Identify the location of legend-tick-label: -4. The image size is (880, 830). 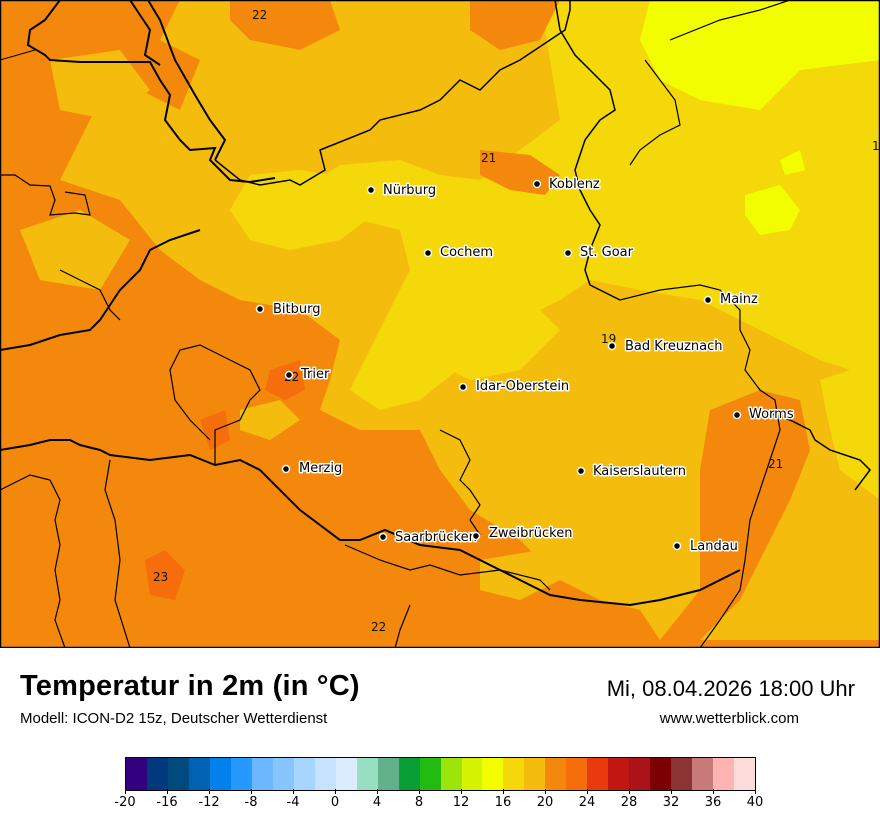
(293, 802).